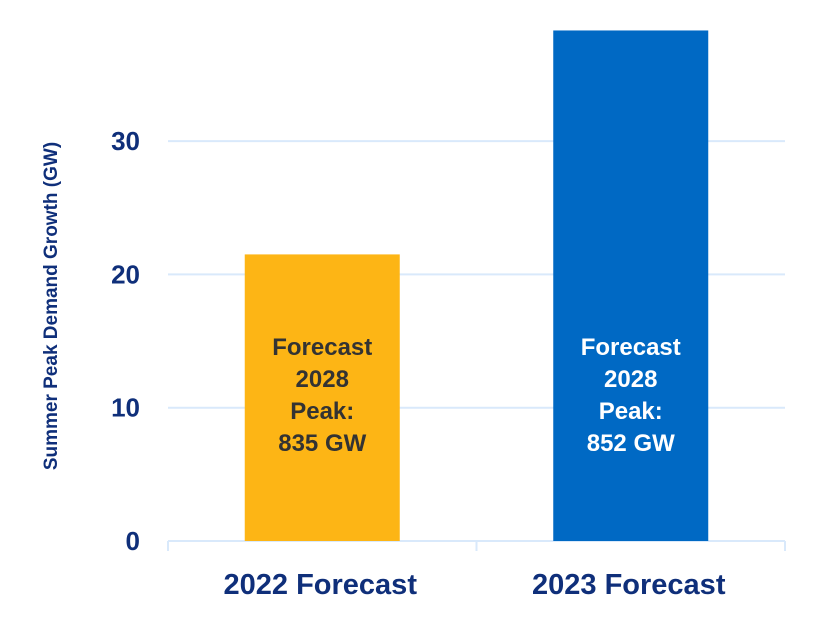  I want to click on y-tick-label: 20, so click(125, 274).